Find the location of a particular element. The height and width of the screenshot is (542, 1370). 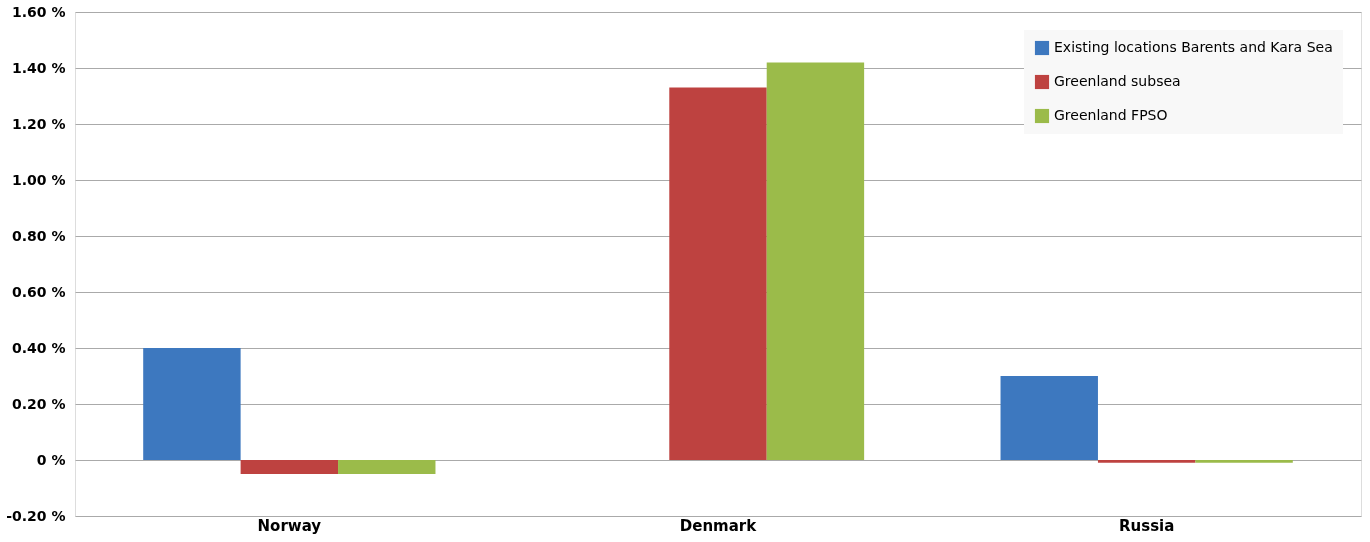

y-tick-label: 1.20 % is located at coordinates (39, 123).